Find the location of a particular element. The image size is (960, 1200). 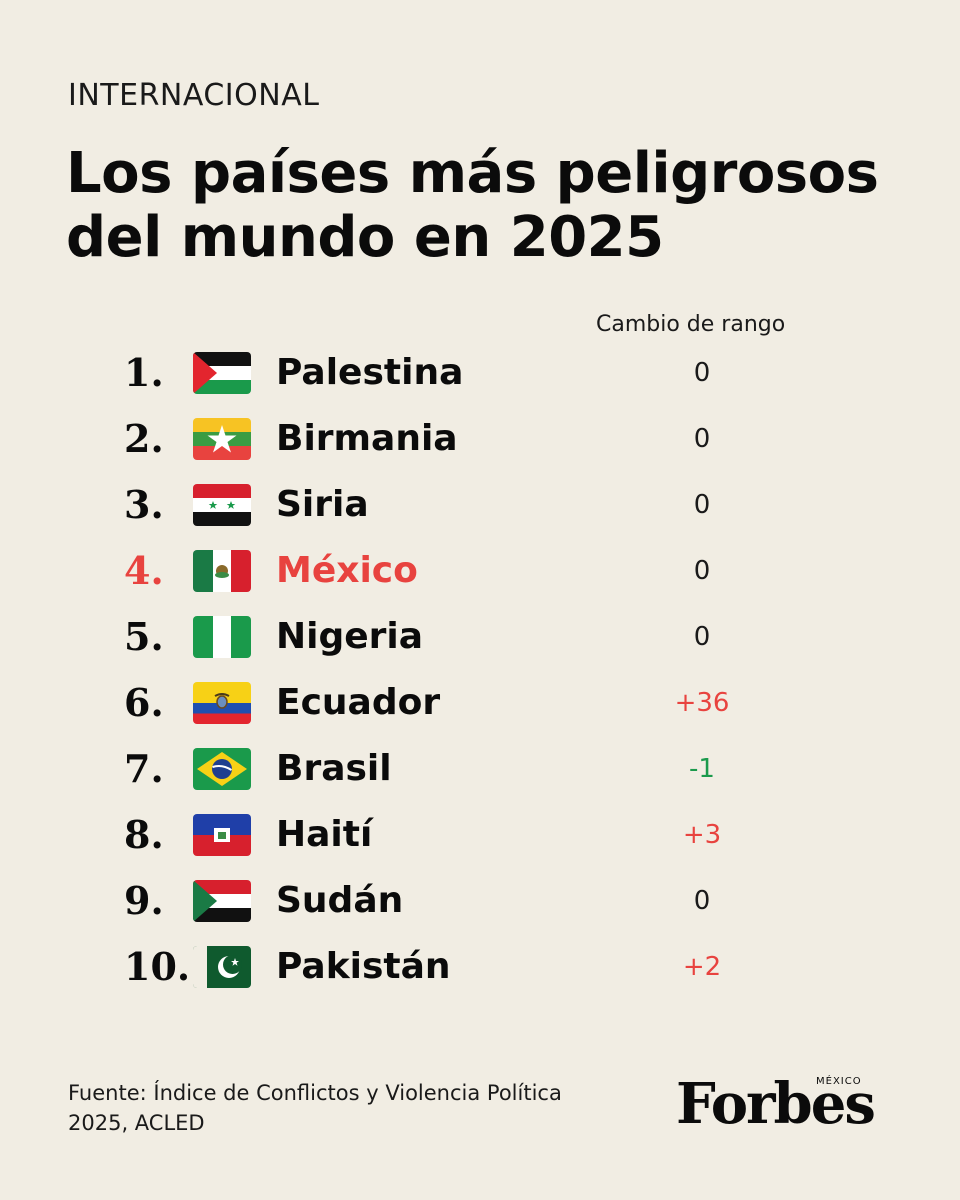

list-item: 9. Sudán 0 is located at coordinates (480, 900).